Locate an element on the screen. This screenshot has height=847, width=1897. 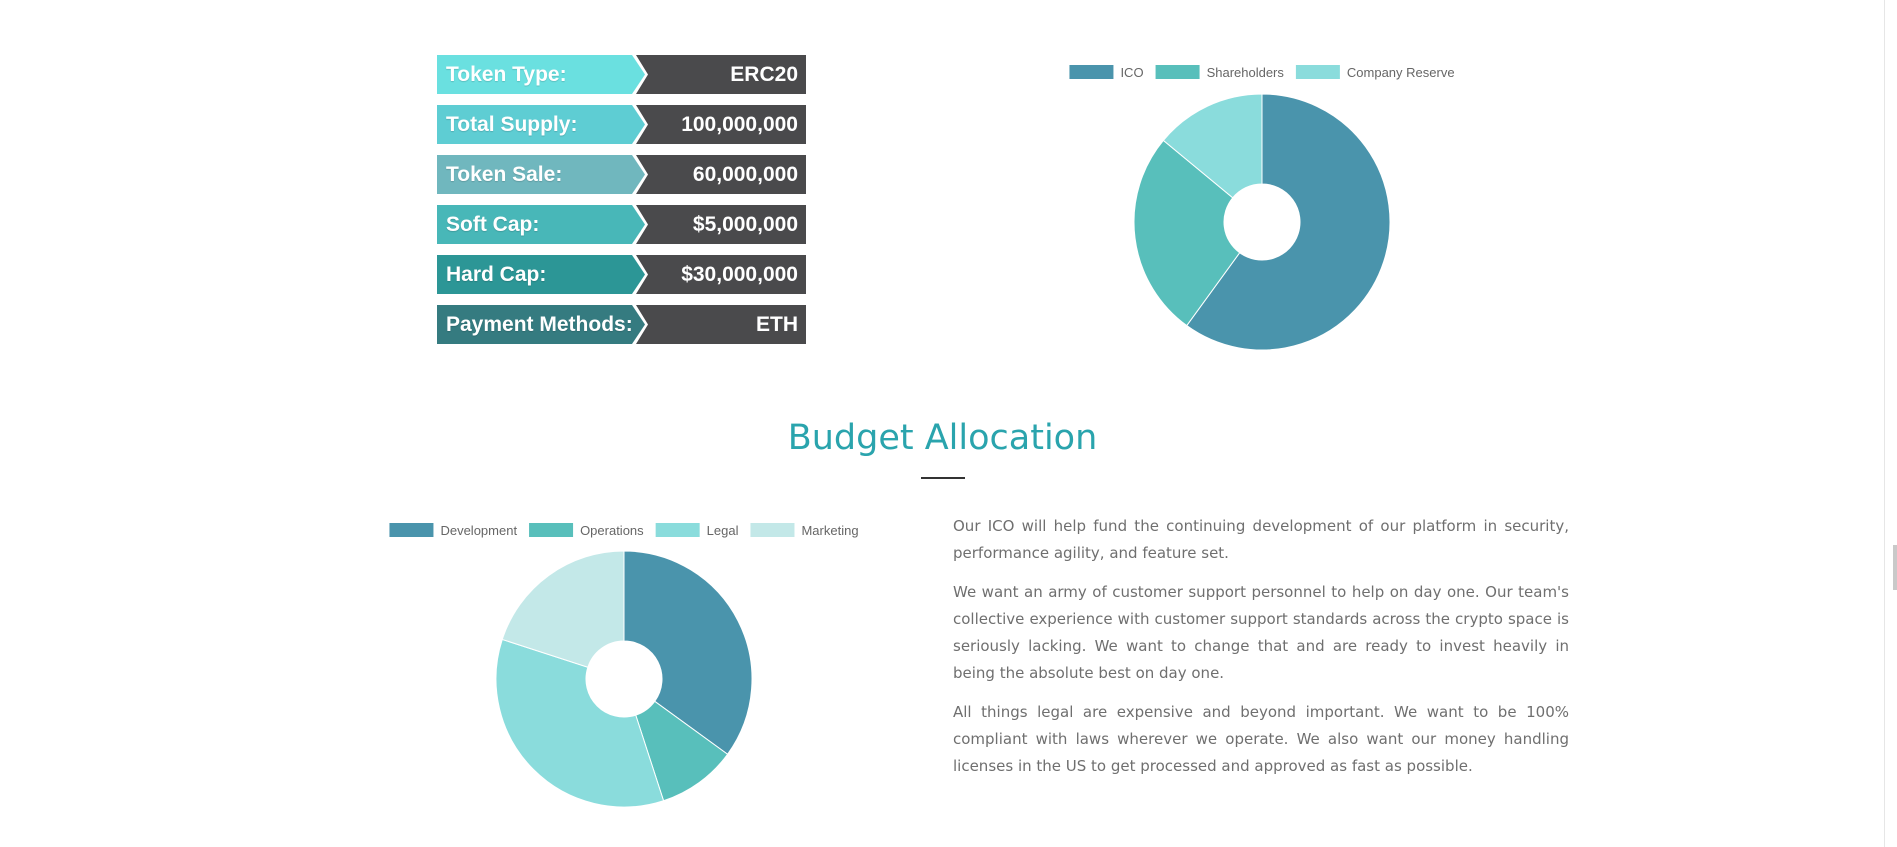
token-info-value: $5,000,000 is located at coordinates (721, 224).